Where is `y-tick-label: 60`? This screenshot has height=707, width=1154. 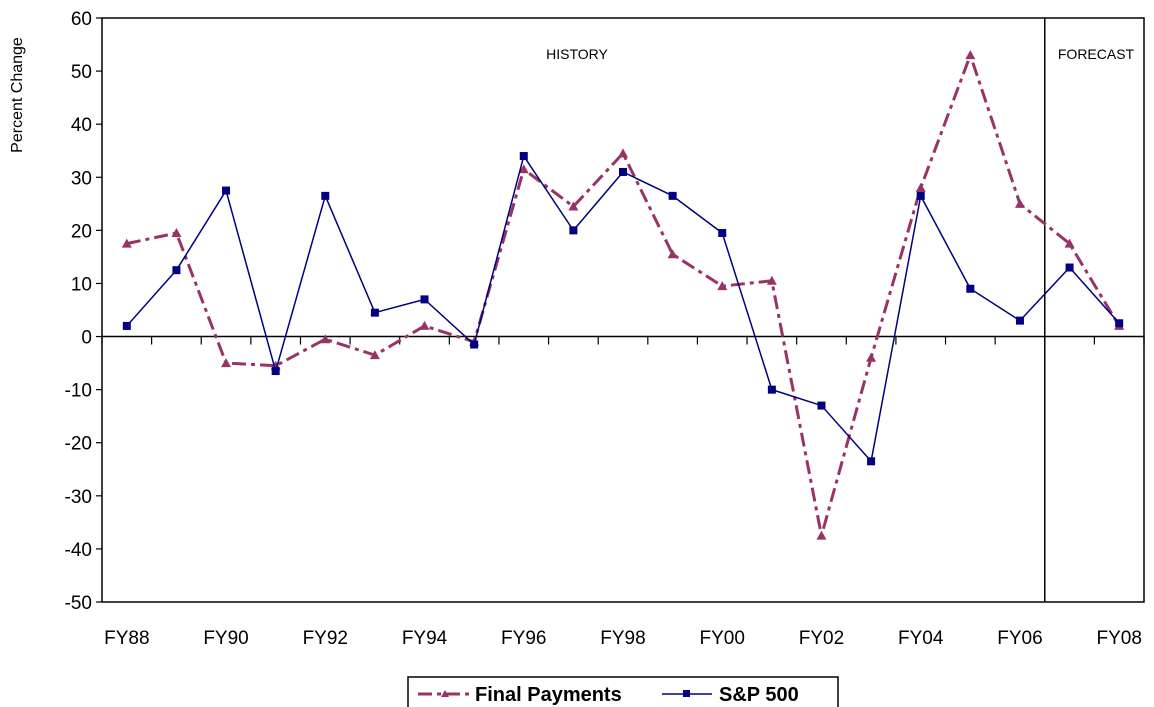
y-tick-label: 60 is located at coordinates (81, 19).